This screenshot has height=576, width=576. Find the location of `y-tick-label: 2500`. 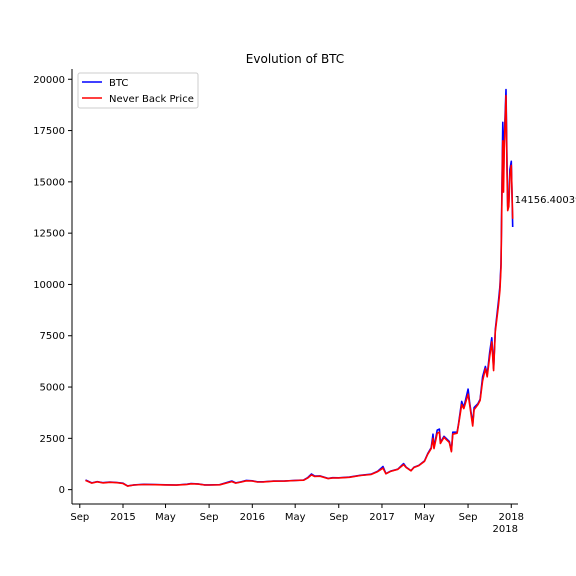

y-tick-label: 2500 is located at coordinates (52, 439).